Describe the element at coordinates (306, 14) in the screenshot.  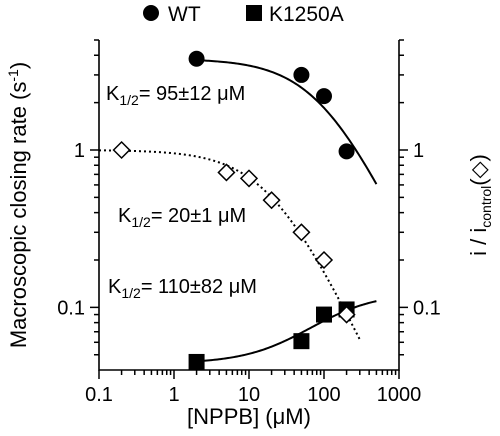
I see `legend-label-k1250a: K1250A` at that location.